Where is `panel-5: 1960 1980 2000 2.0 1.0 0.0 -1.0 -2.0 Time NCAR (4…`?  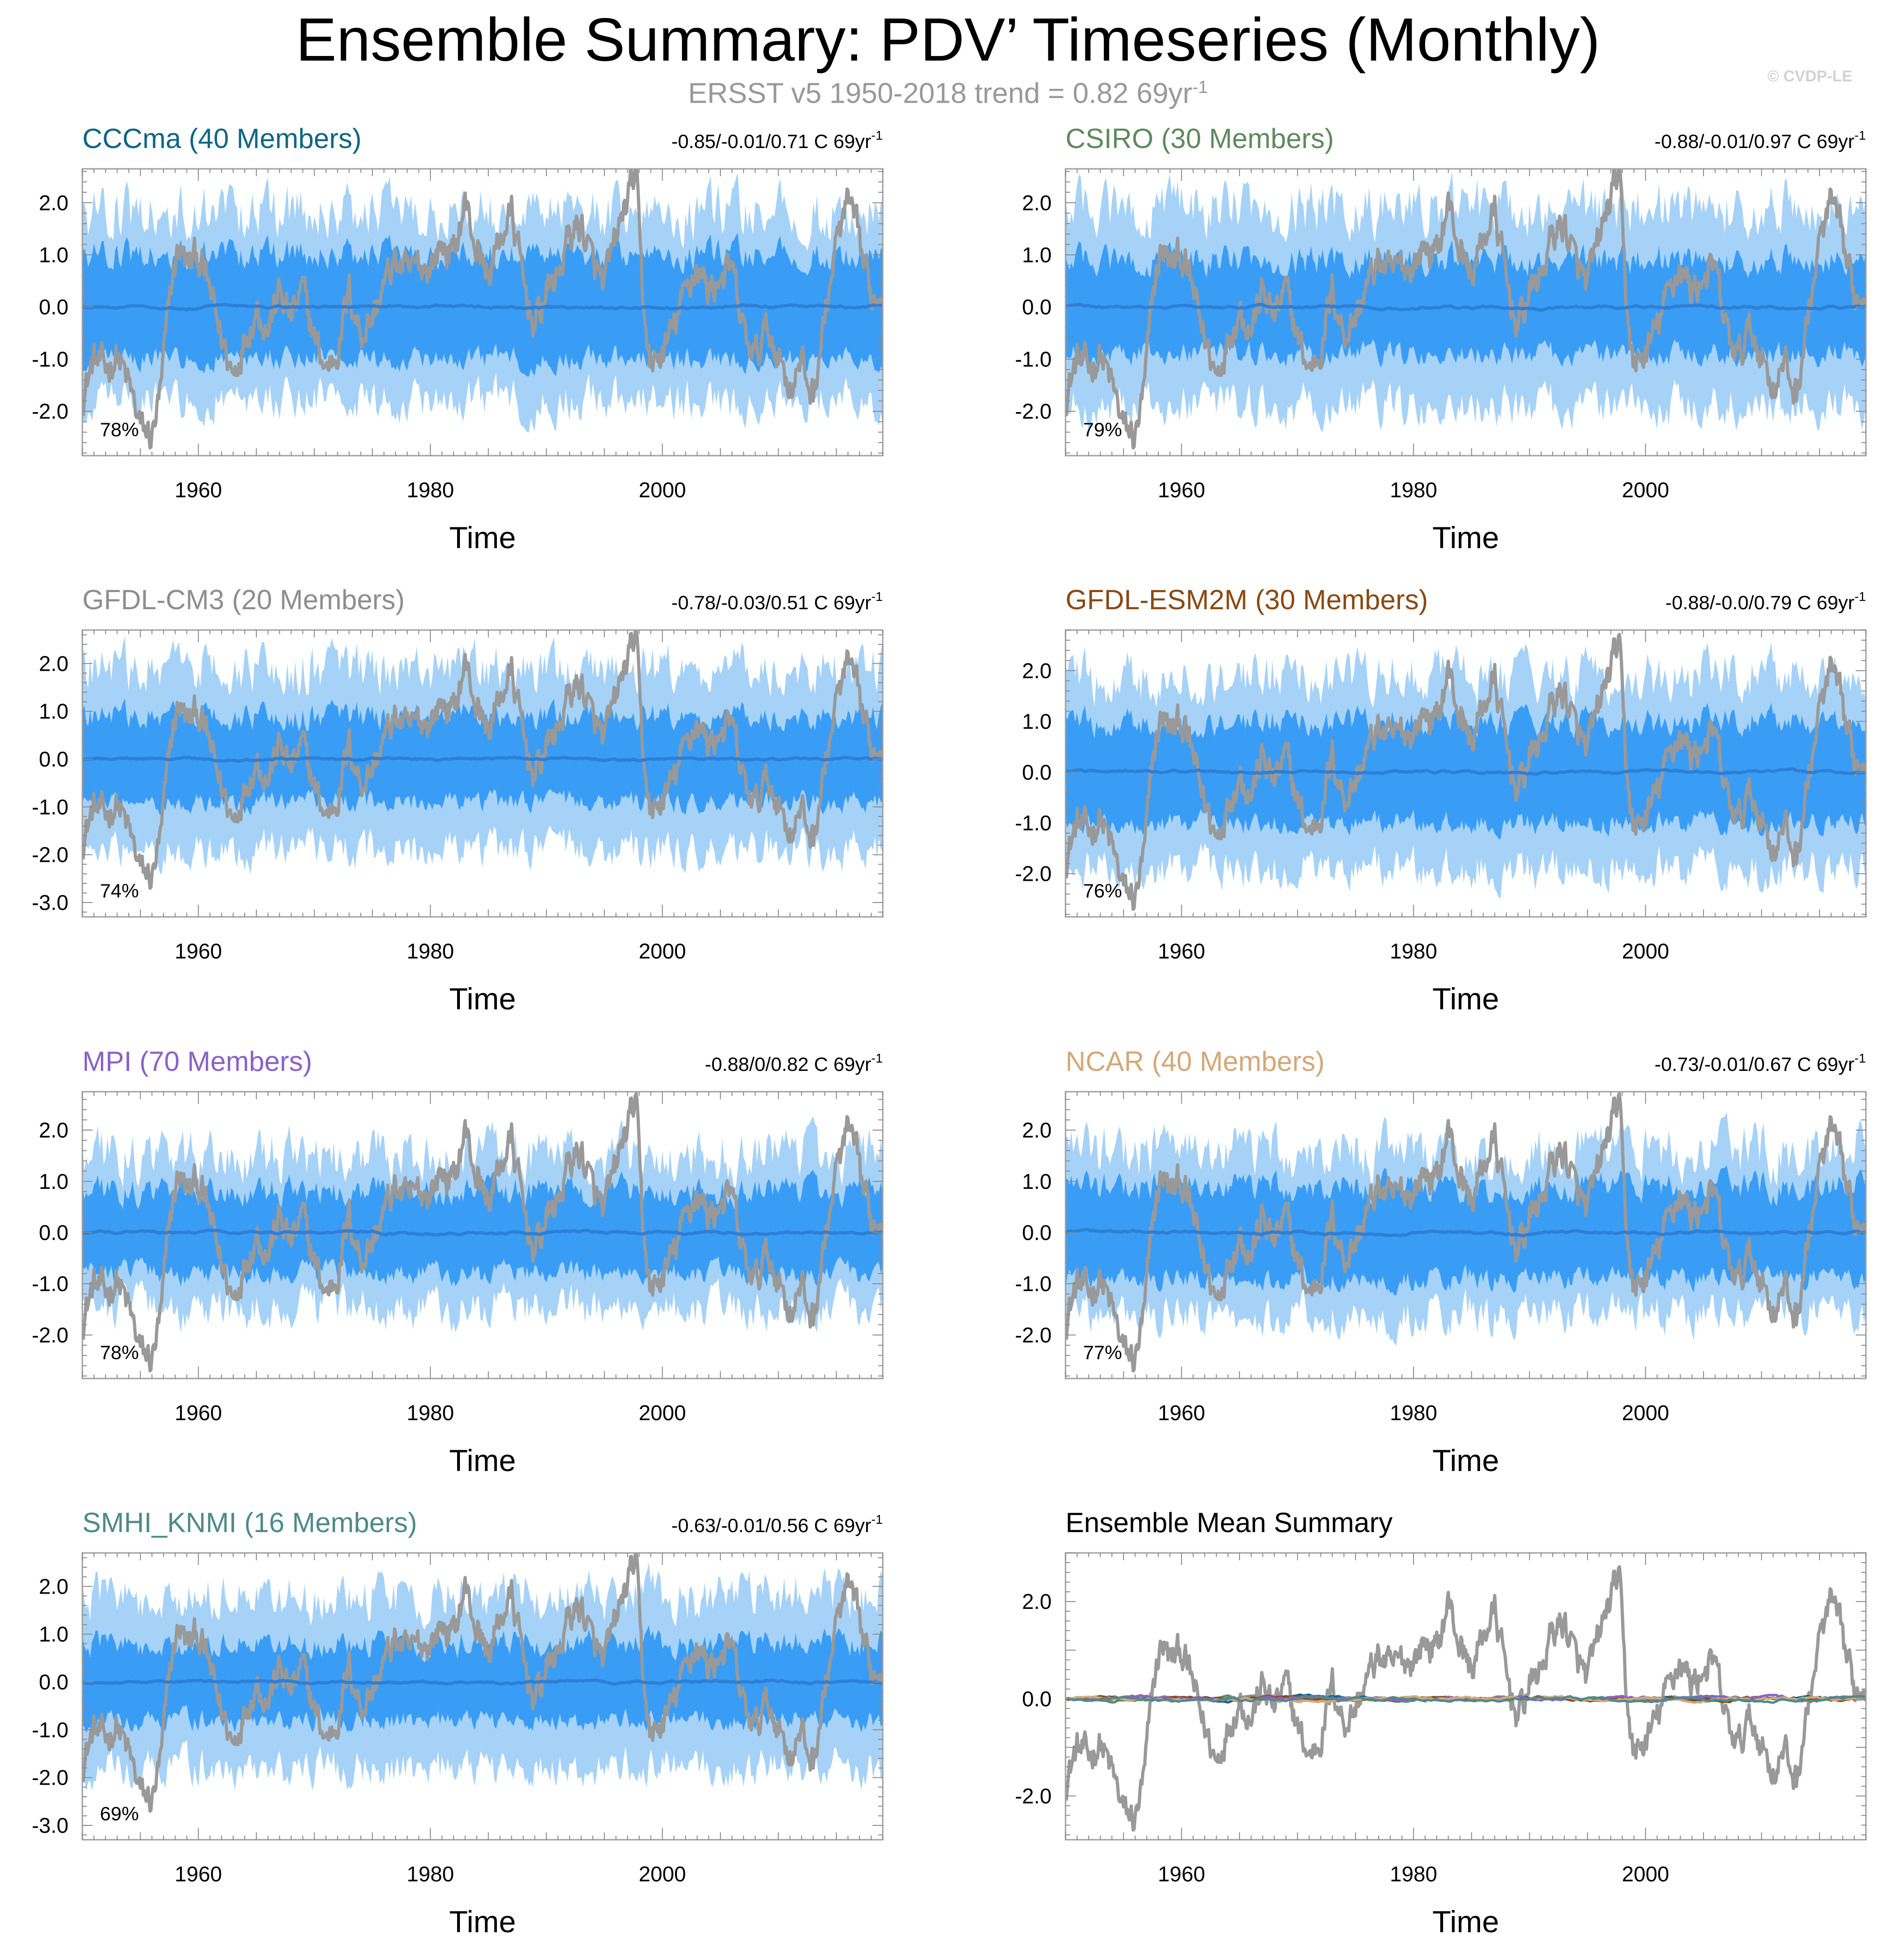 panel-5: 1960 1980 2000 2.0 1.0 0.0 -1.0 -2.0 Time NCAR (4… is located at coordinates (1441, 1262).